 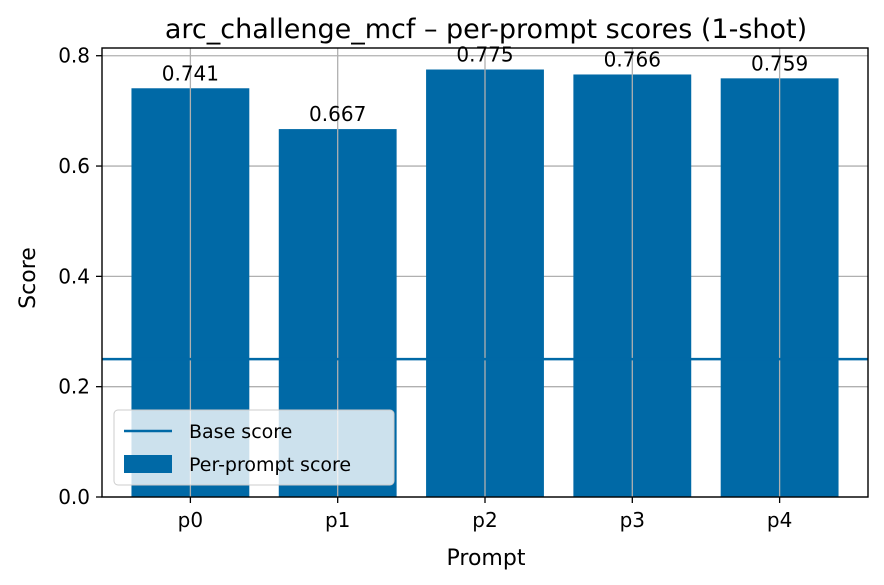 What do you see at coordinates (486, 558) in the screenshot?
I see `x-axis-label: Prompt` at bounding box center [486, 558].